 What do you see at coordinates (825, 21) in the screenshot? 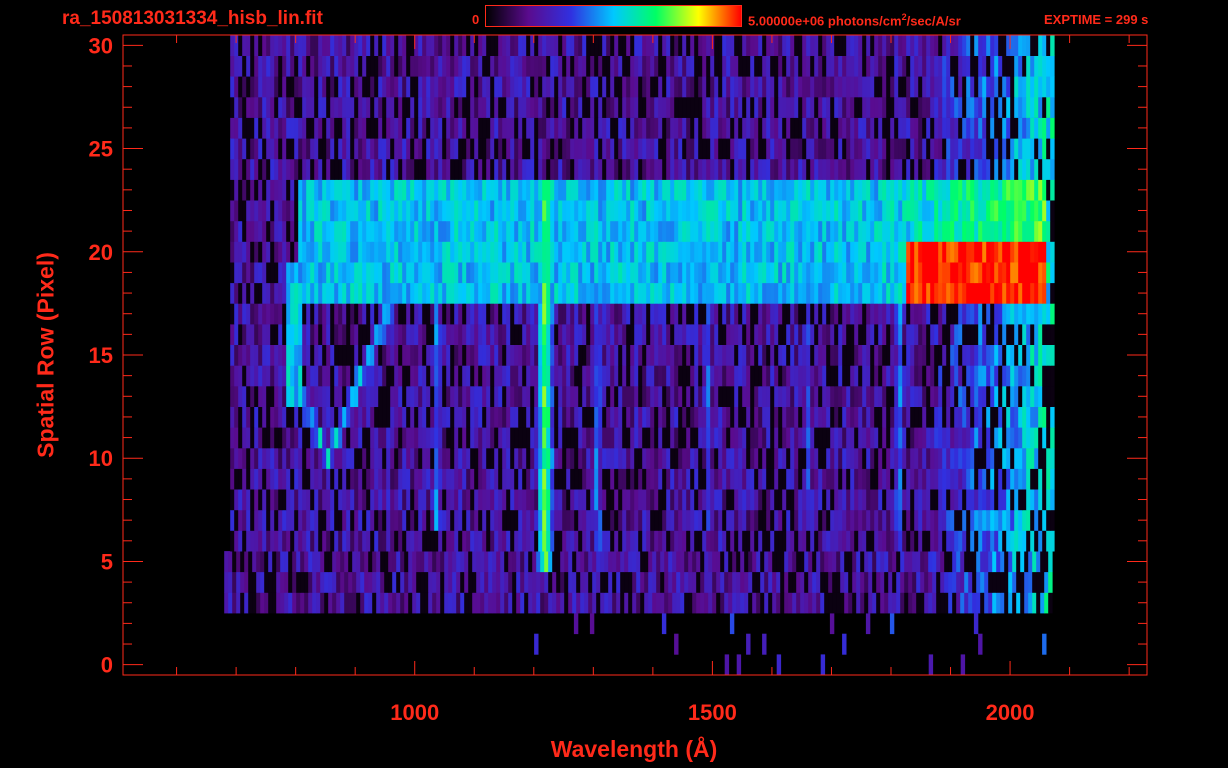
I see `colorbar-max-value: 5.00000e+06 photons/cm` at bounding box center [825, 21].